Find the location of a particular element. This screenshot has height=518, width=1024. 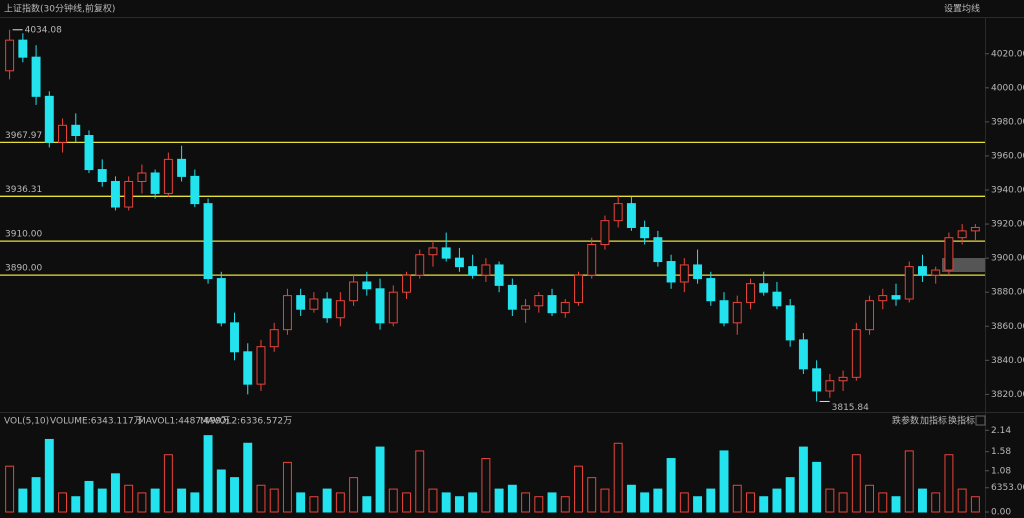

vol-tick-label: 2.14 is located at coordinates (1001, 431).